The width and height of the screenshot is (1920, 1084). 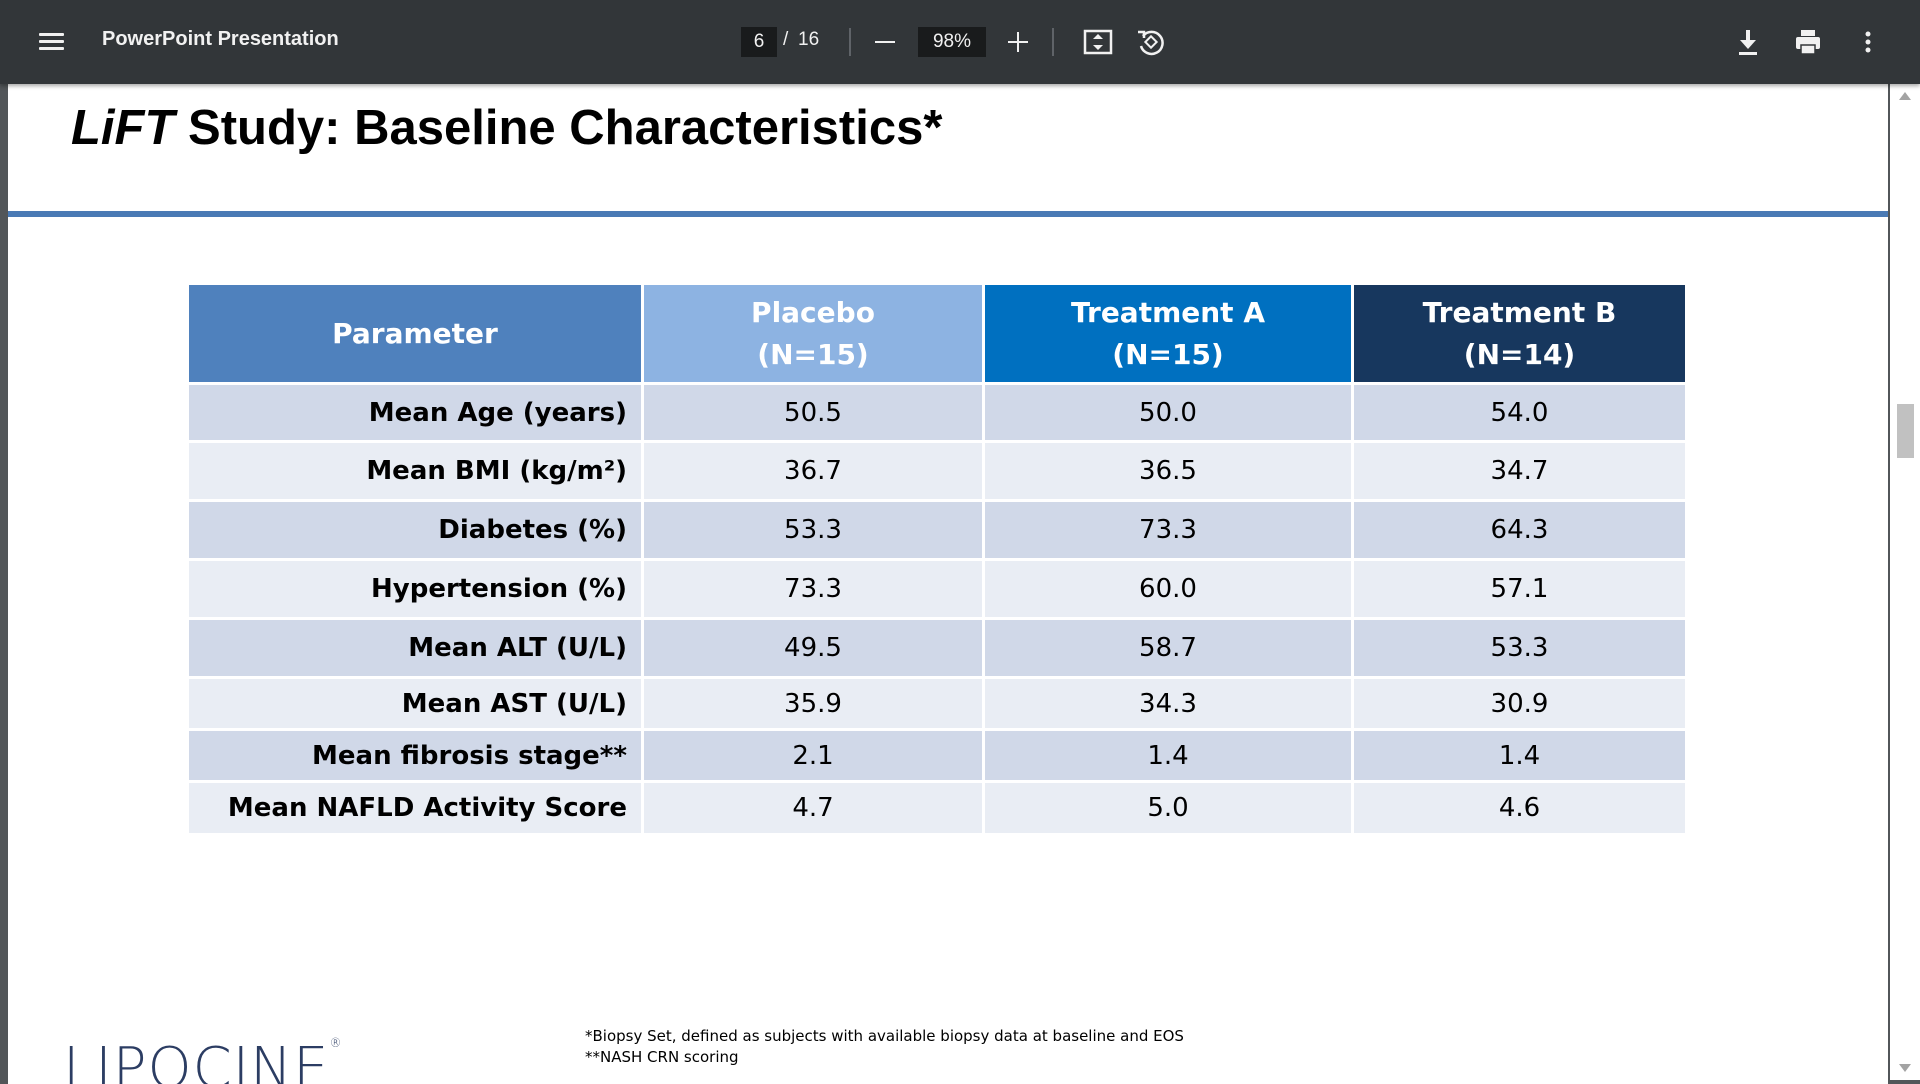 I want to click on table-row: Mean fibrosis stage** 2.1 1.4 1.4, so click(x=937, y=755).